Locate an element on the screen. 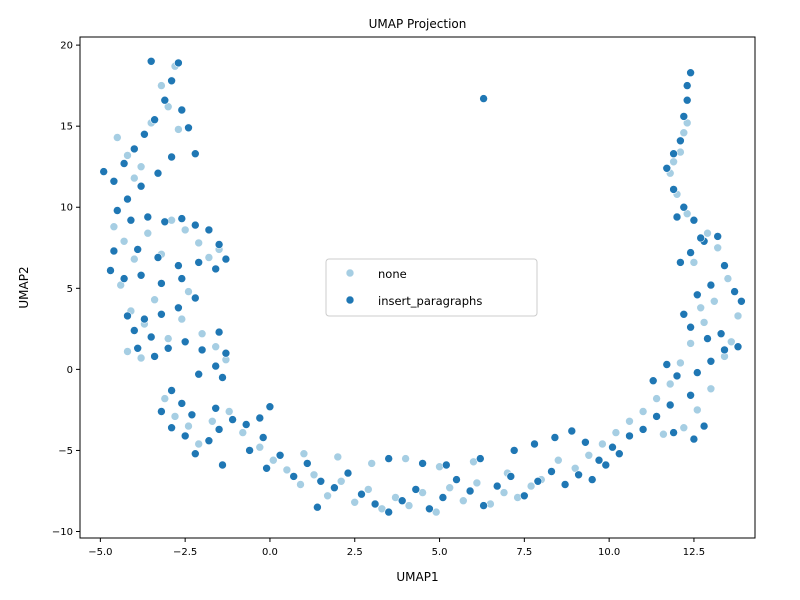  x-tick-label: −5.0 is located at coordinates (100, 552).